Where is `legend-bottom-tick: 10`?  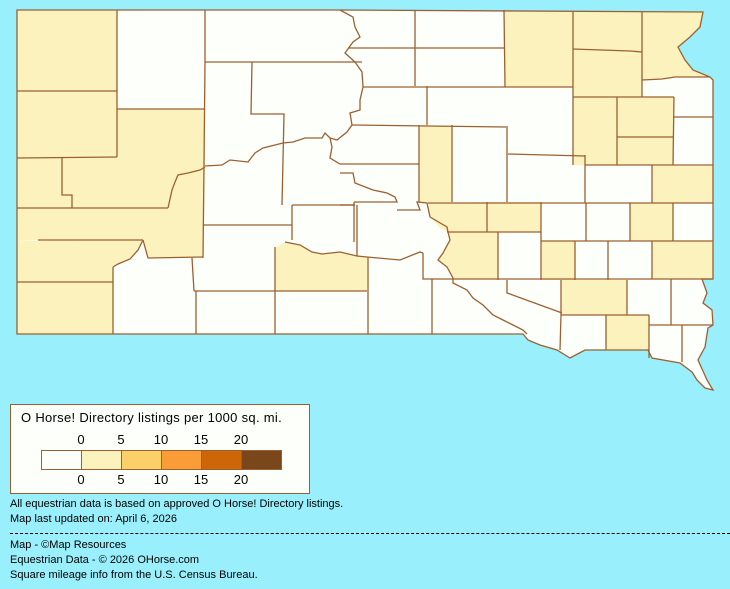
legend-bottom-tick: 10 is located at coordinates (161, 479).